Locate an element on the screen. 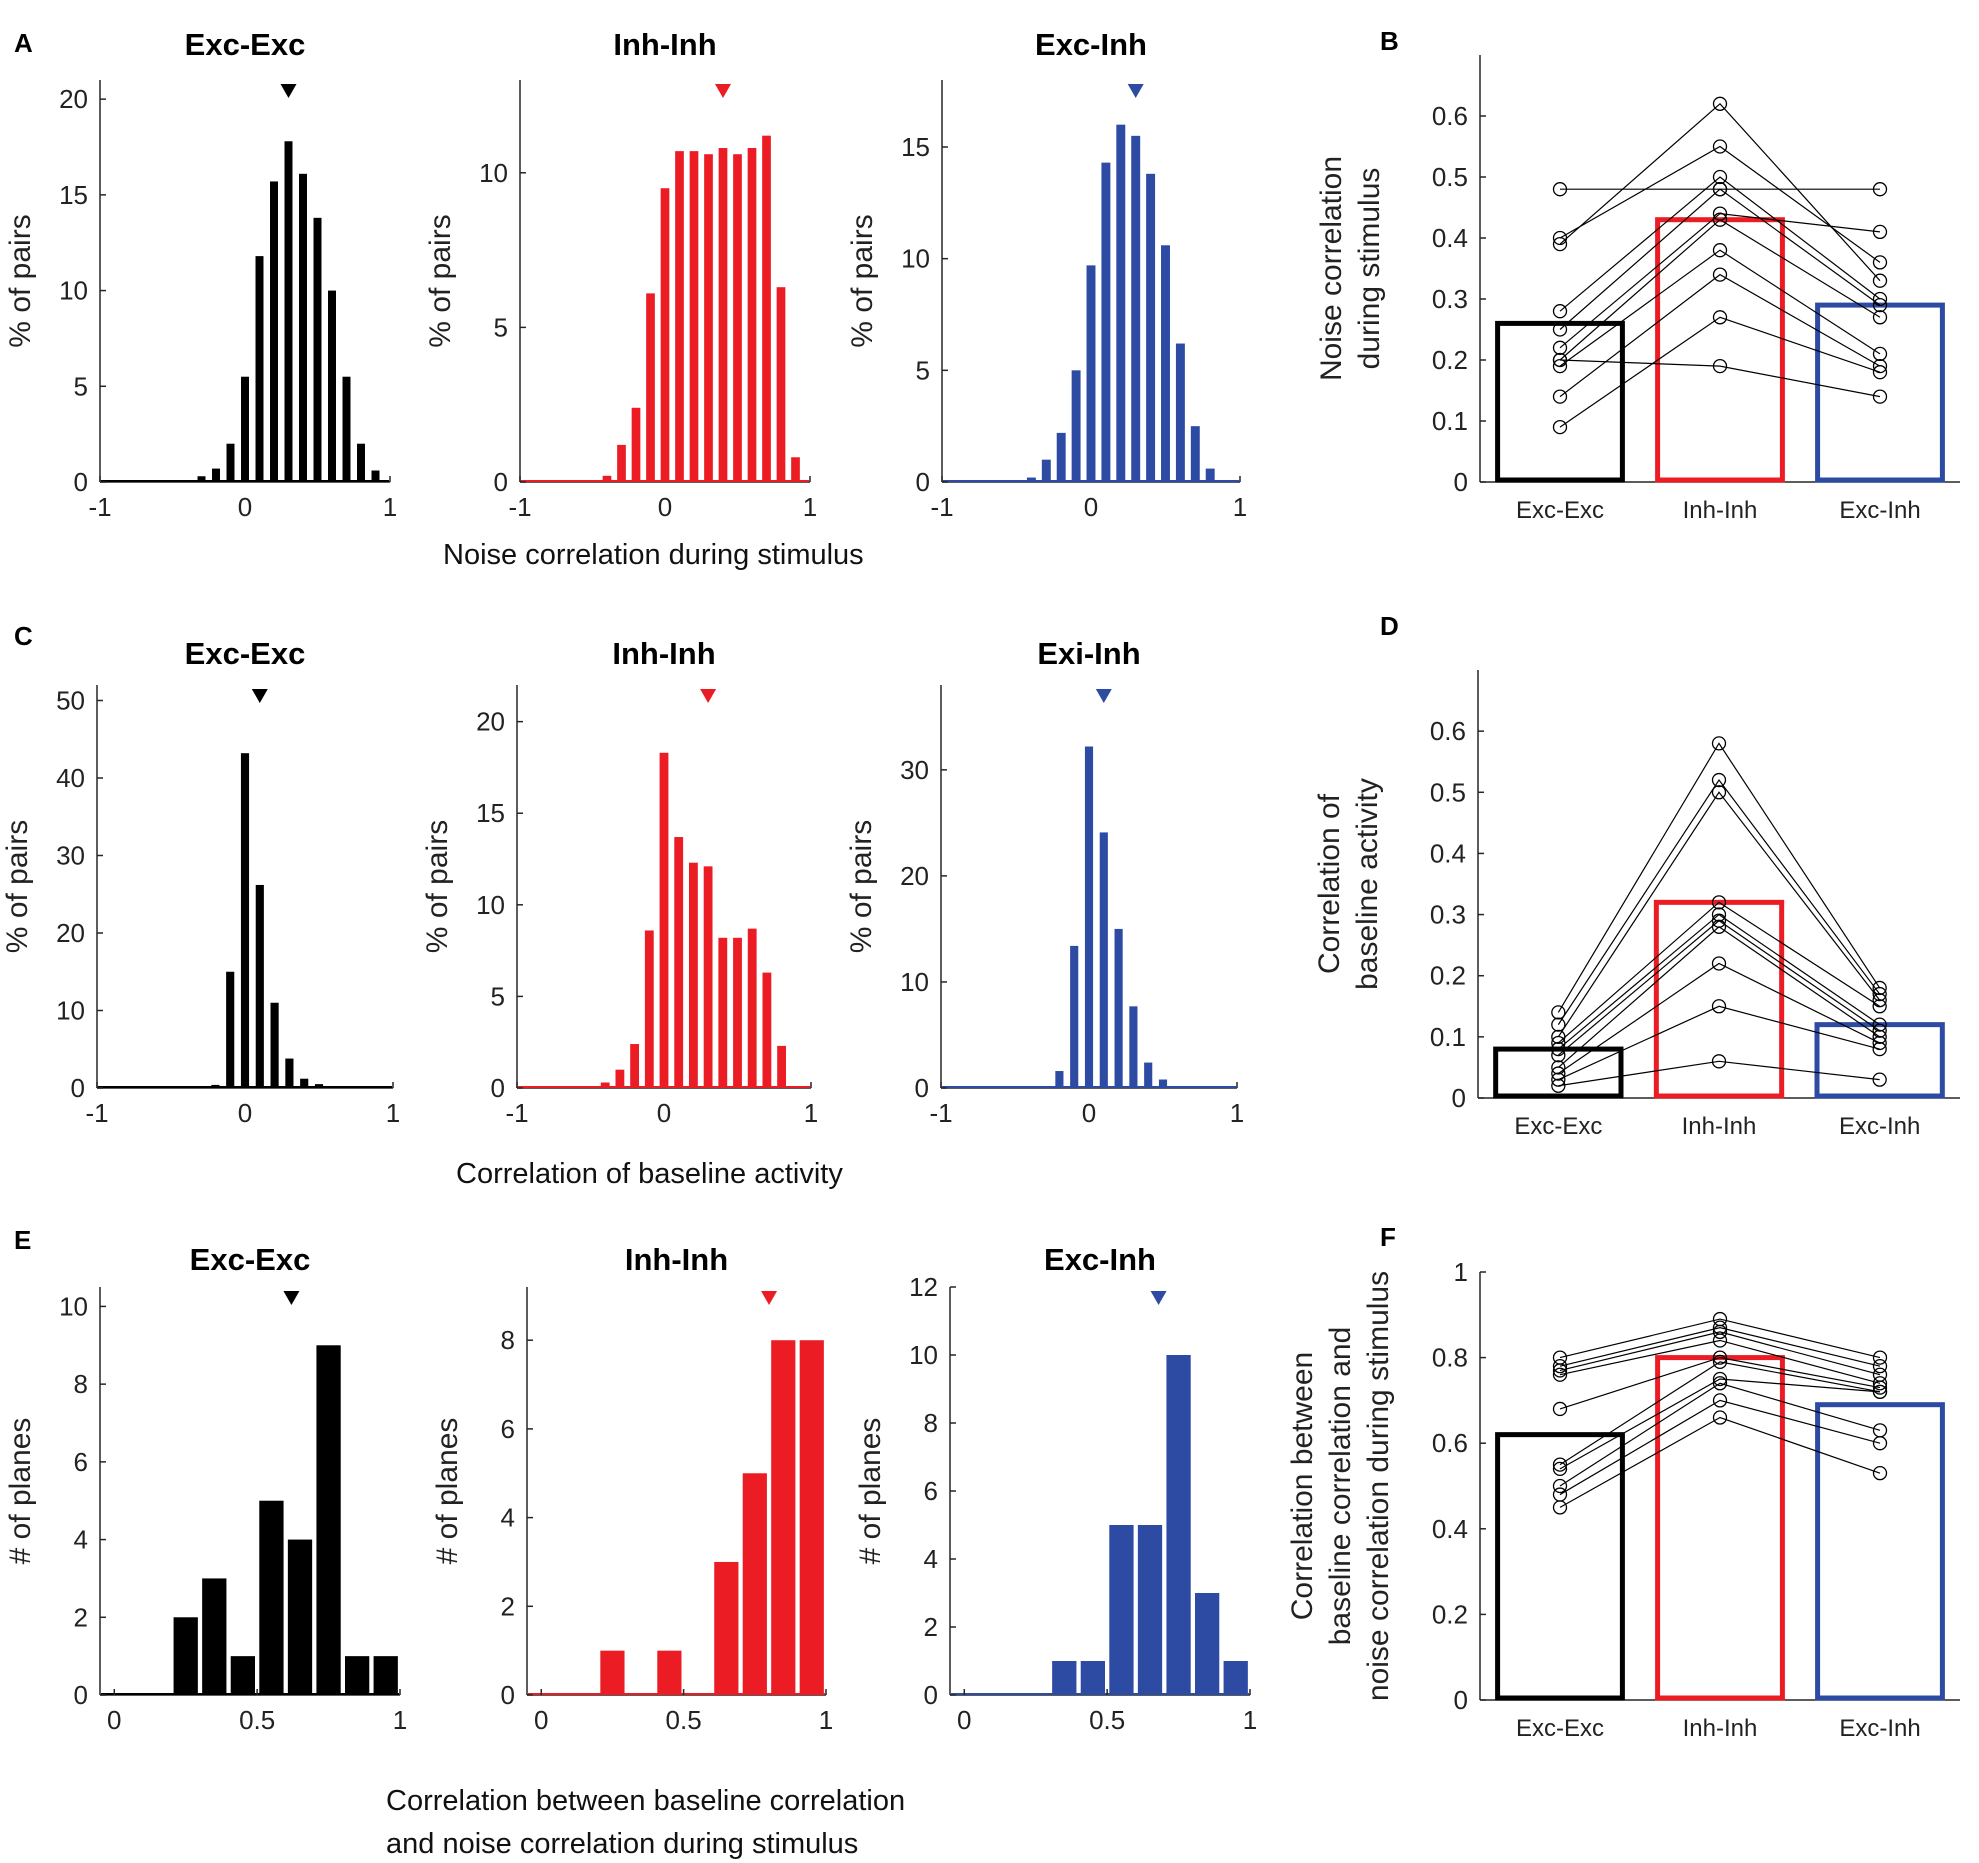 The height and width of the screenshot is (1863, 1979). ytick-label-e2: 0 is located at coordinates (508, 1695).